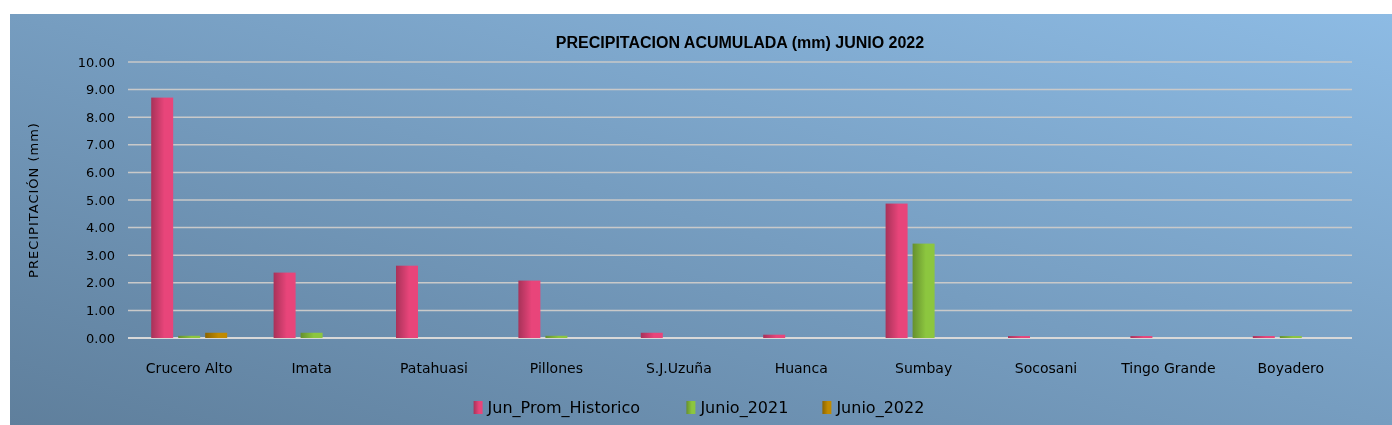  Describe the element at coordinates (189, 368) in the screenshot. I see `x-tick-label: Crucero Alto` at that location.